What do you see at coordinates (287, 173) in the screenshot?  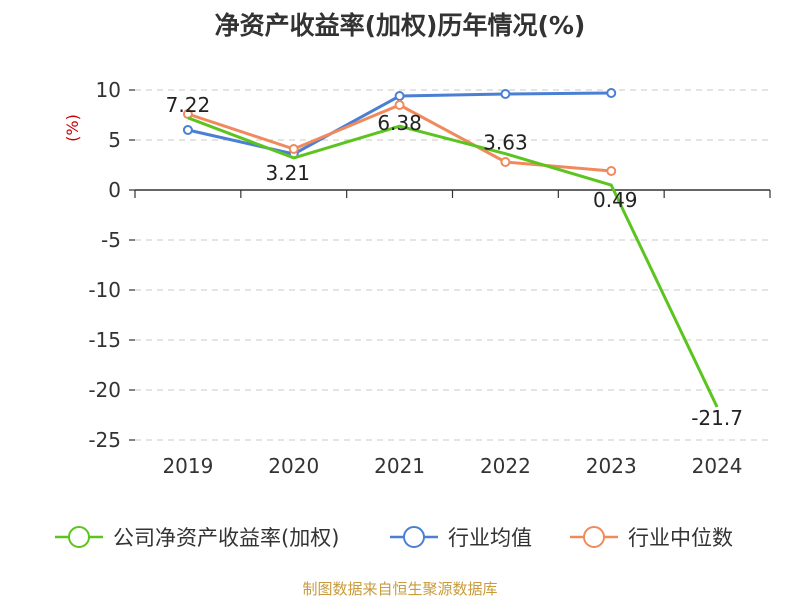 I see `data-label: 3.21` at bounding box center [287, 173].